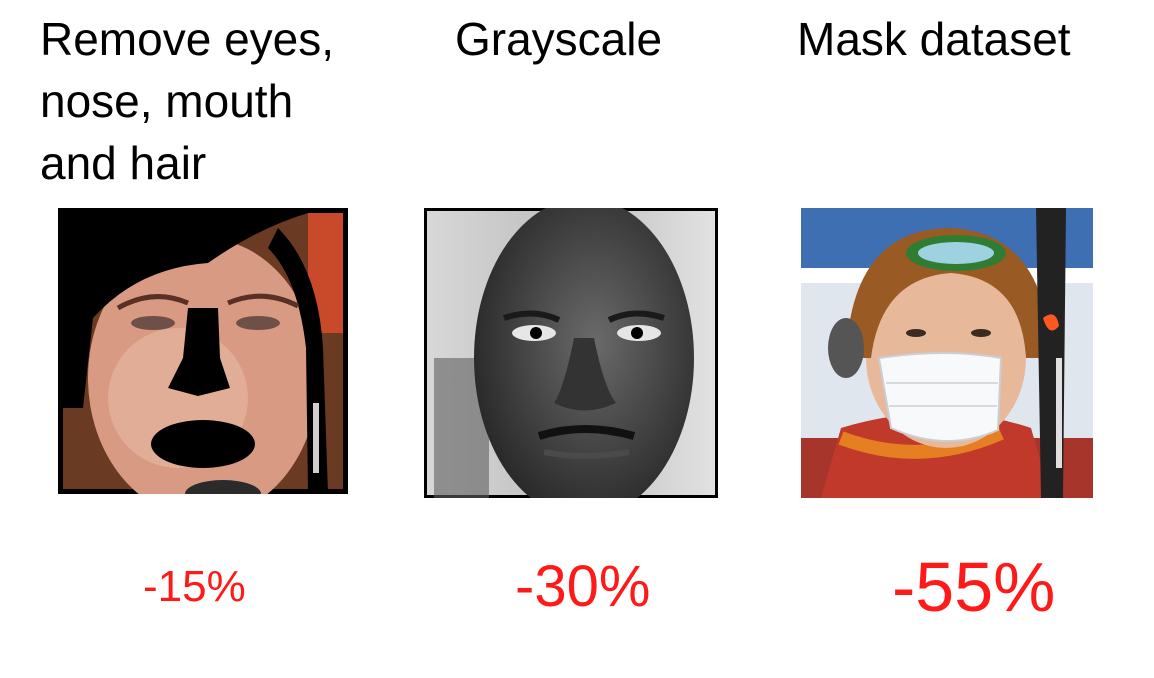  I want to click on accuracy-drop-mask-dataset: -55%, so click(974, 587).